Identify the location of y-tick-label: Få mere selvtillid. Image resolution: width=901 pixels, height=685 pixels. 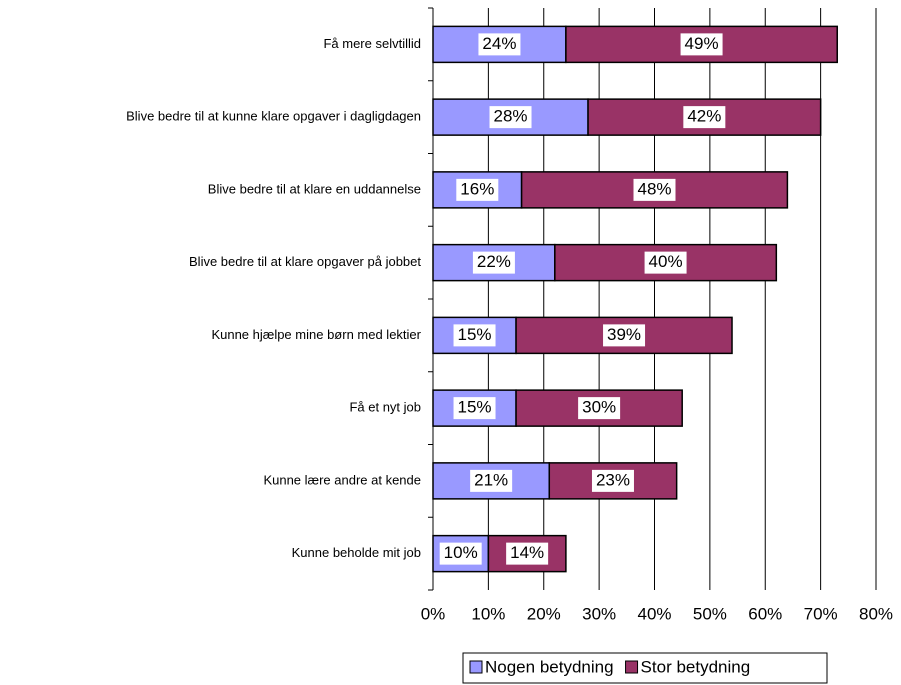
(372, 43).